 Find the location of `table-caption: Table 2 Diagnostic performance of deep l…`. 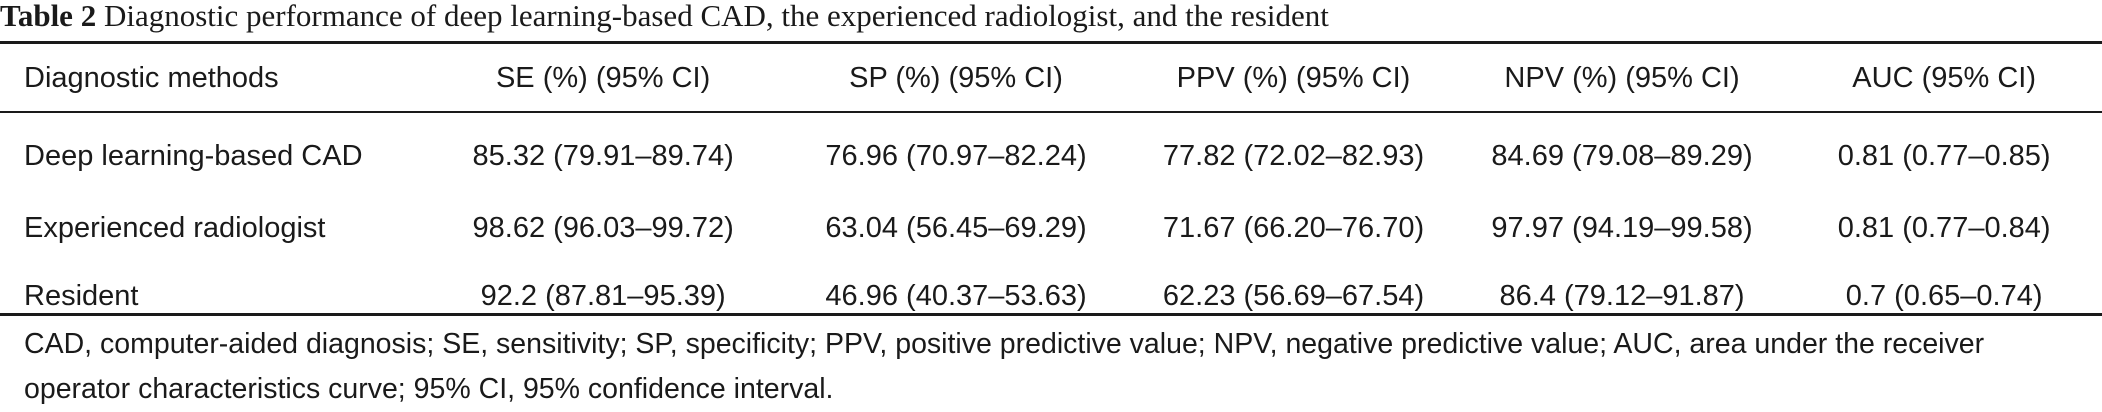

table-caption: Table 2 Diagnostic performance of deep l… is located at coordinates (664, 18).